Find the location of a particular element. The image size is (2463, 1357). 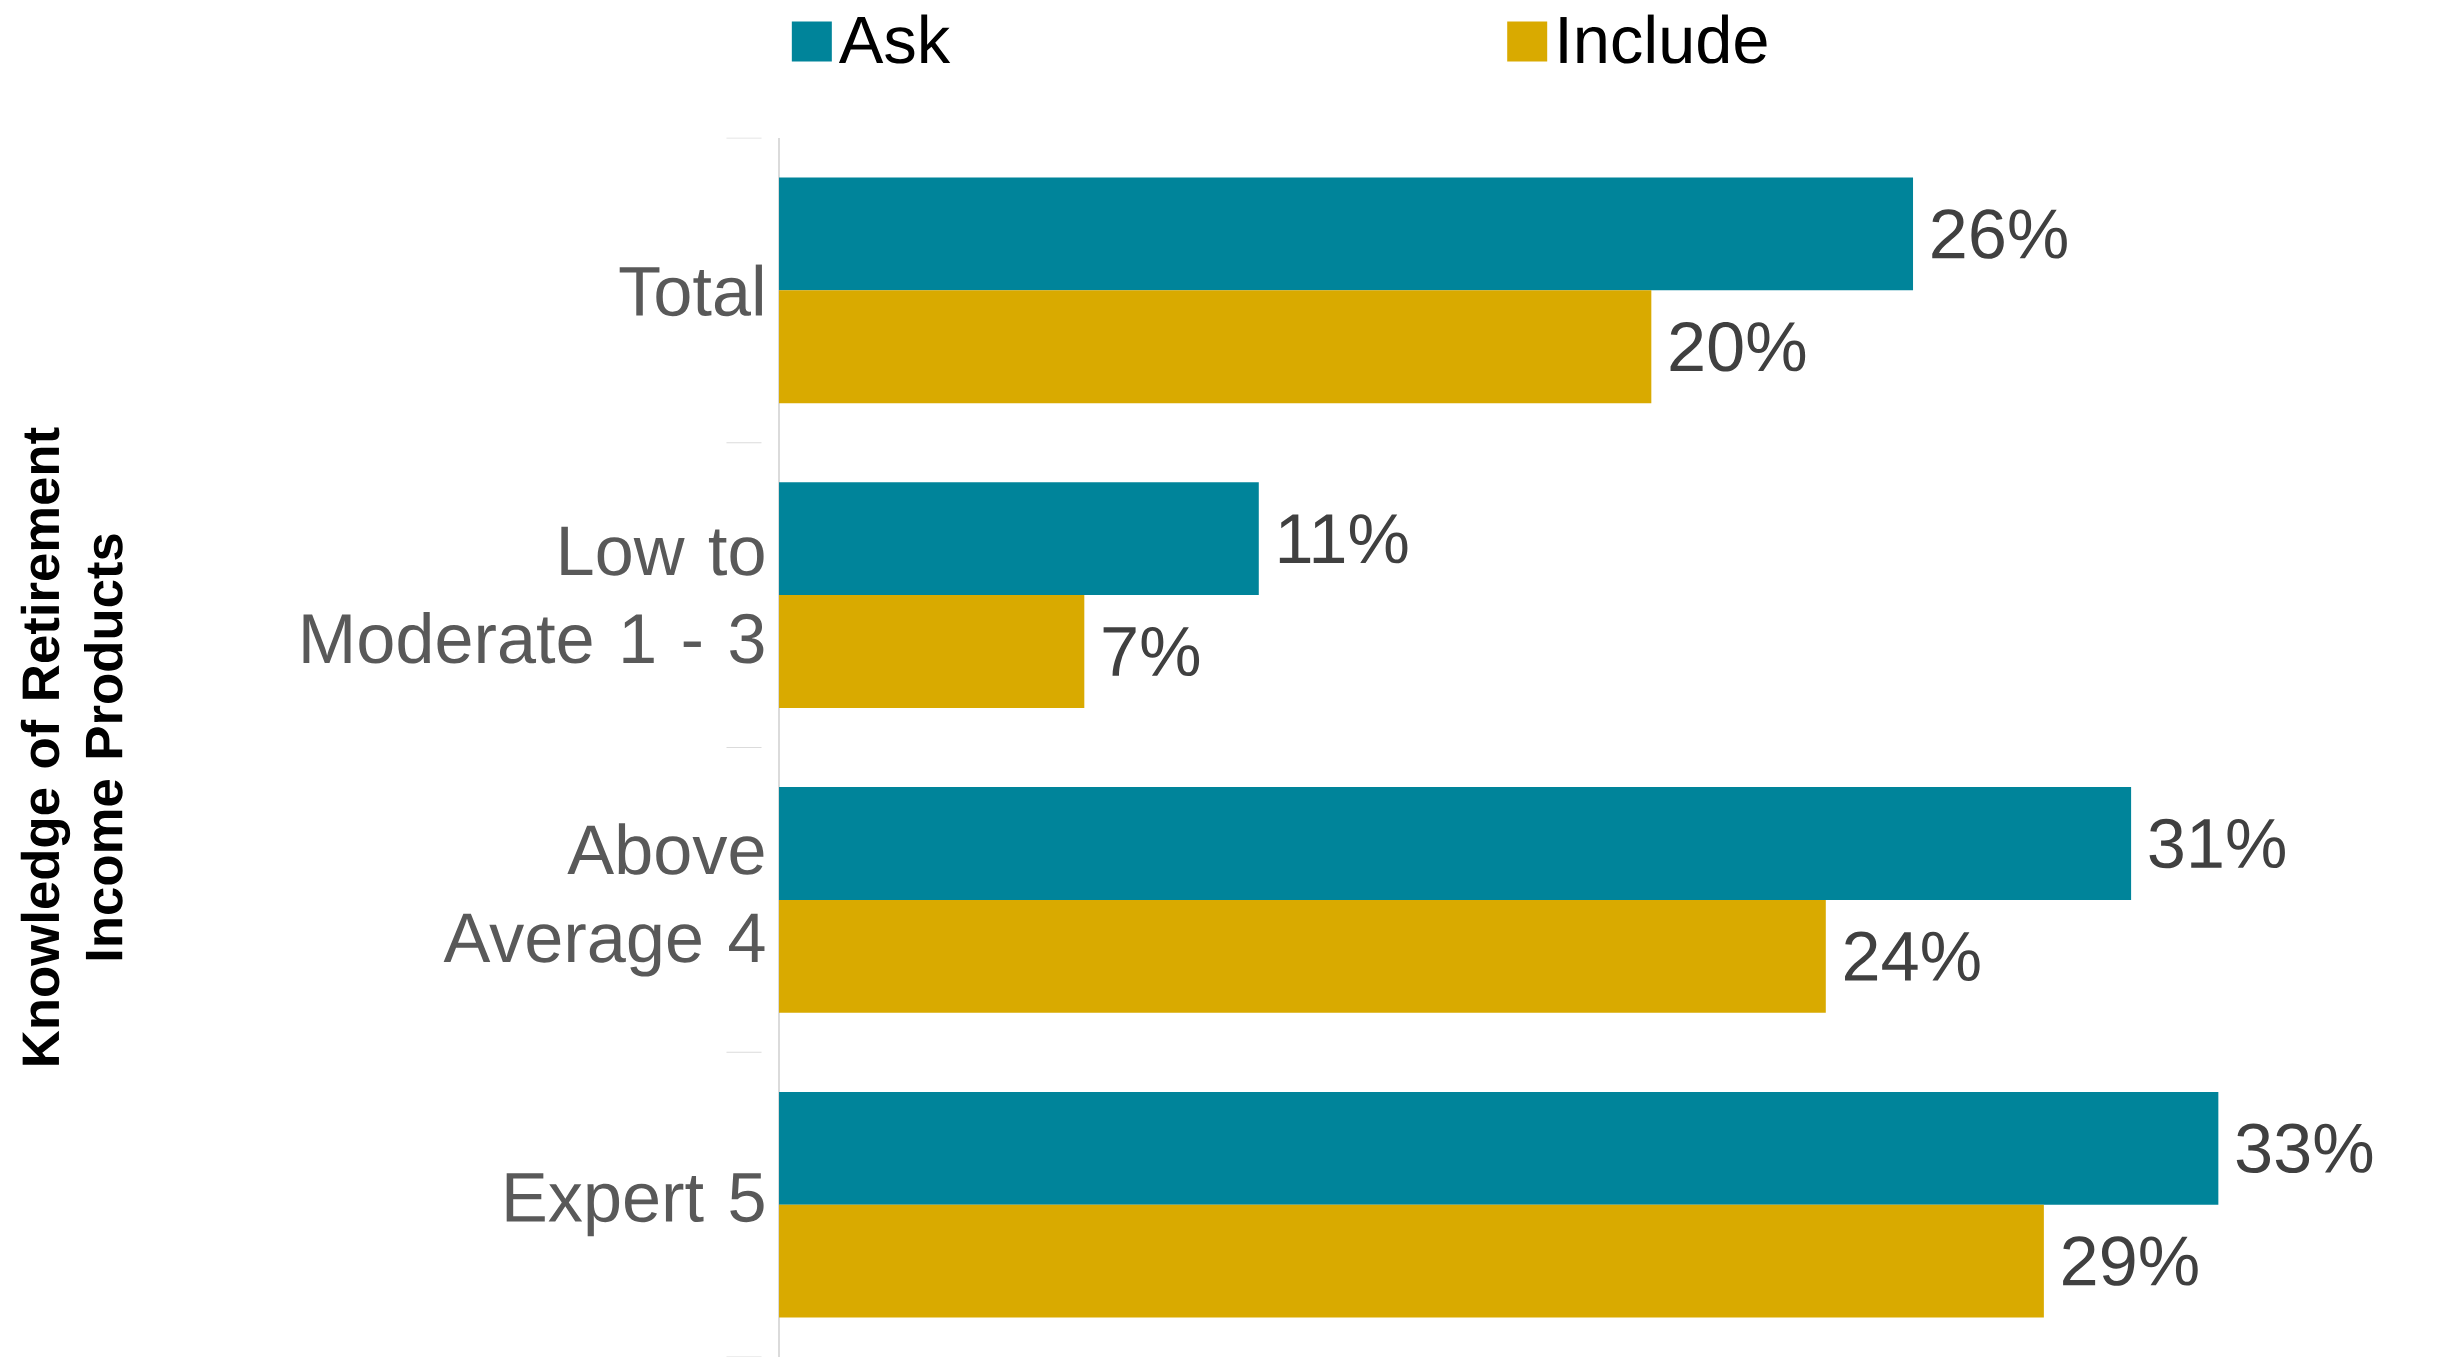

legend-label: Ask is located at coordinates (894, 39).